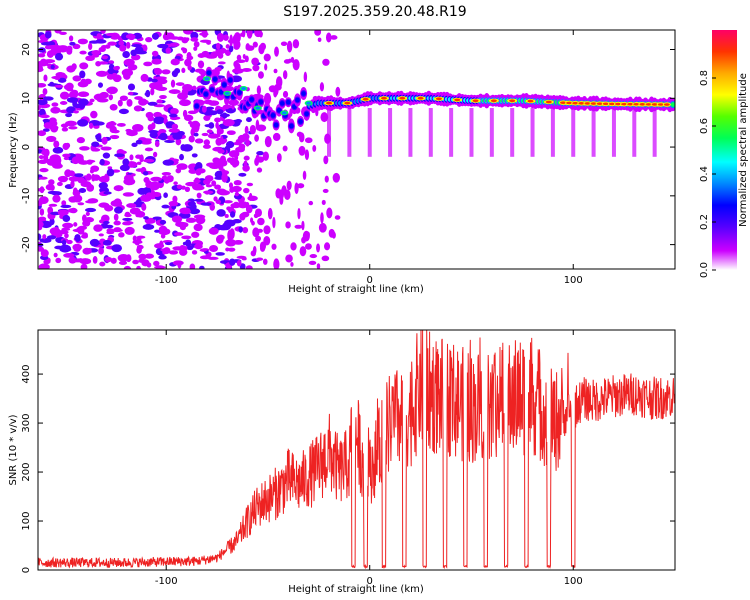 This screenshot has width=750, height=600. I want to click on colorbar-ticks: 0.0 0.2 0.4 0.6 0.8, so click(707, 174).